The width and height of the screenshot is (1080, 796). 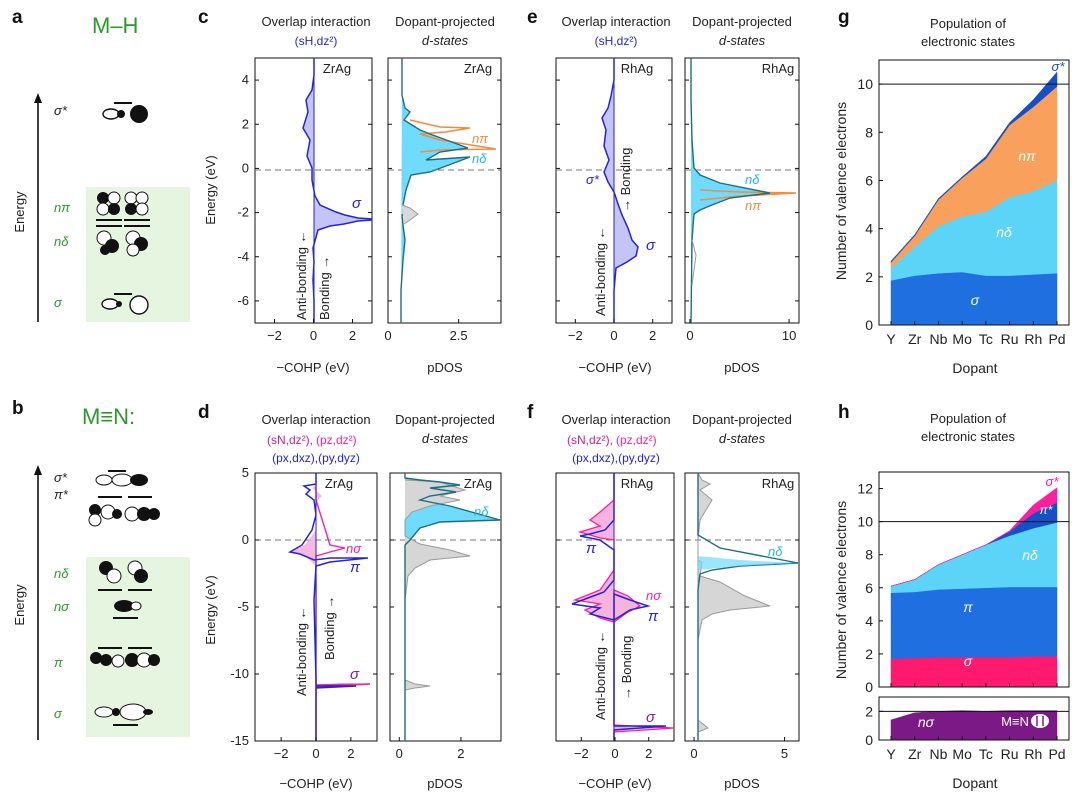 I want to click on panel-letter-h: h, so click(x=844, y=412).